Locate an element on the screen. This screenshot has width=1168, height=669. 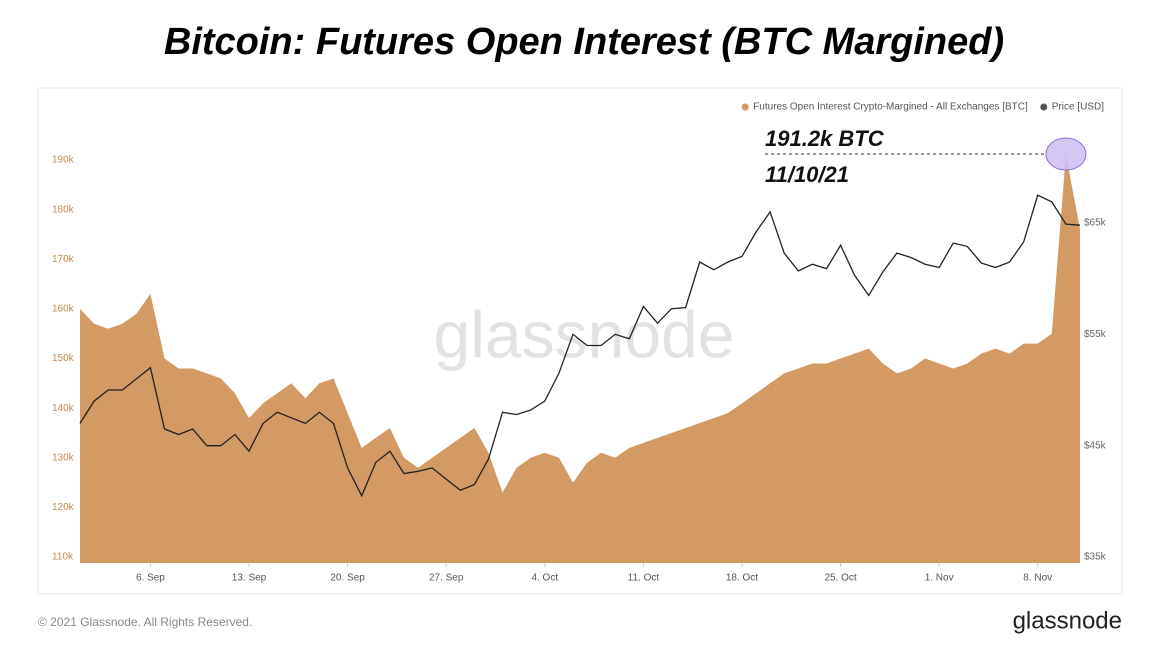
x-tick-label: 20. Sep is located at coordinates (347, 578).